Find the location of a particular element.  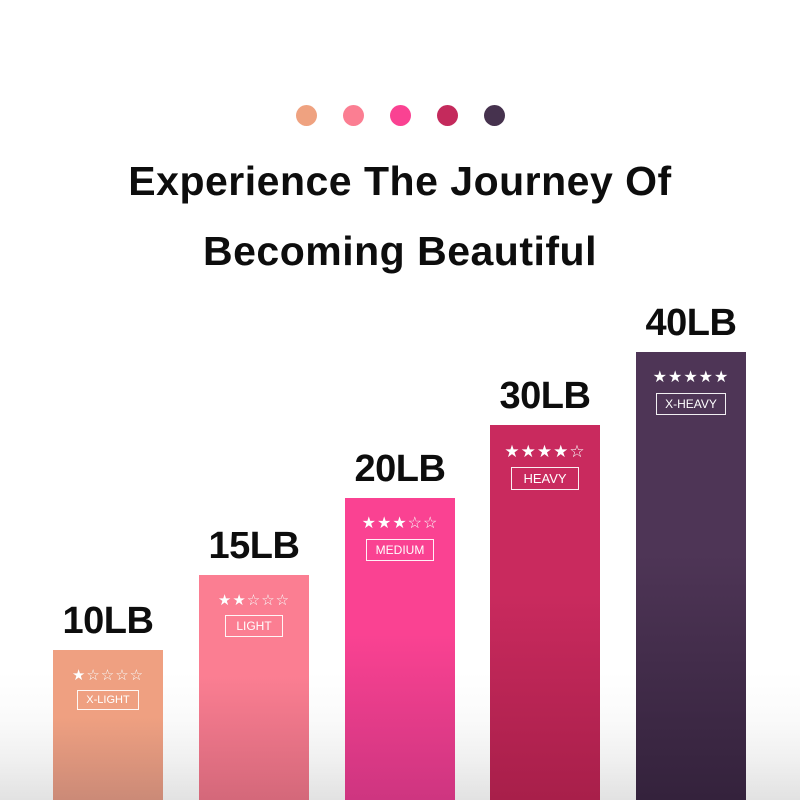

bar-group-medium: 20LB ★★★☆☆ MEDIUM is located at coordinates (400, 624).